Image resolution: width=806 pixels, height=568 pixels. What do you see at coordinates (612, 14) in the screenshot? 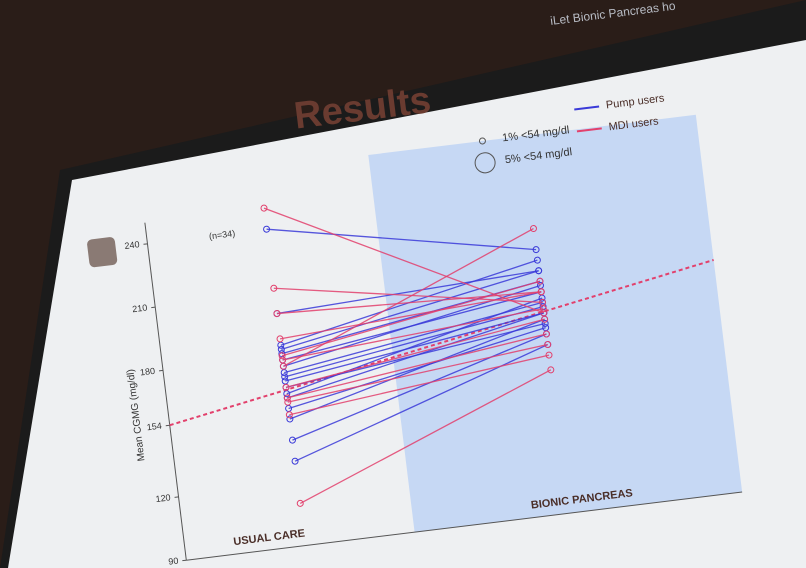
I see `slide-header: iLet Bionic Pancreas ho` at bounding box center [612, 14].